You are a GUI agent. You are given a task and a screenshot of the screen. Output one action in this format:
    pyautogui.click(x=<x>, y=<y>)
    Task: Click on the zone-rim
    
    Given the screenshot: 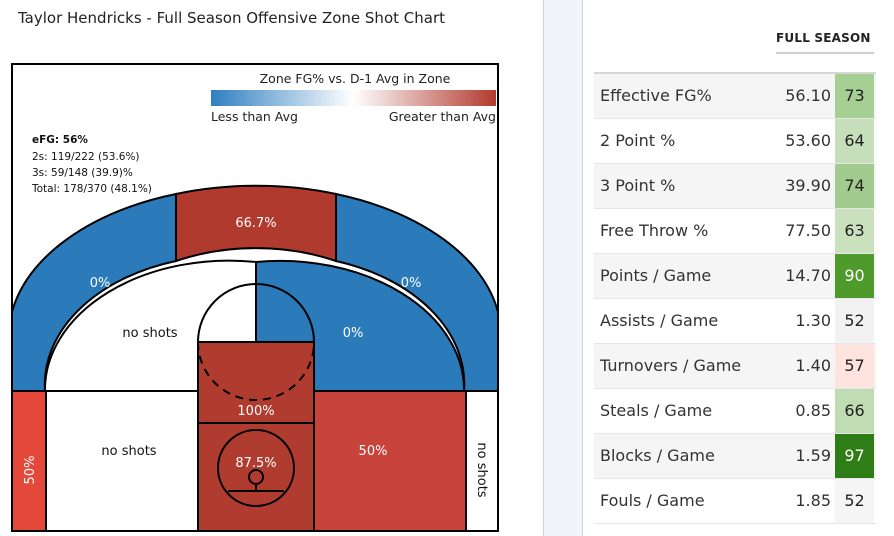 What is the action you would take?
    pyautogui.click(x=256, y=477)
    